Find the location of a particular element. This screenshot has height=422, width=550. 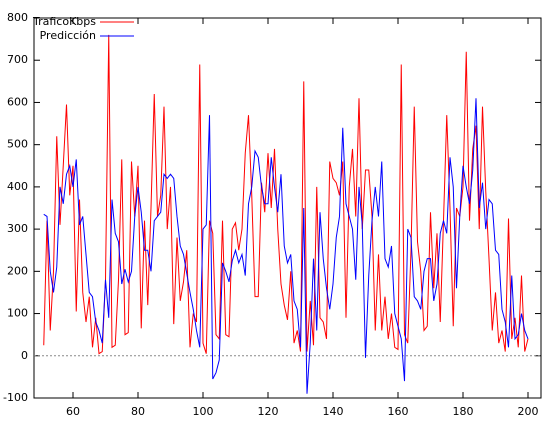

x-tick-label: 140 is located at coordinates (333, 411).